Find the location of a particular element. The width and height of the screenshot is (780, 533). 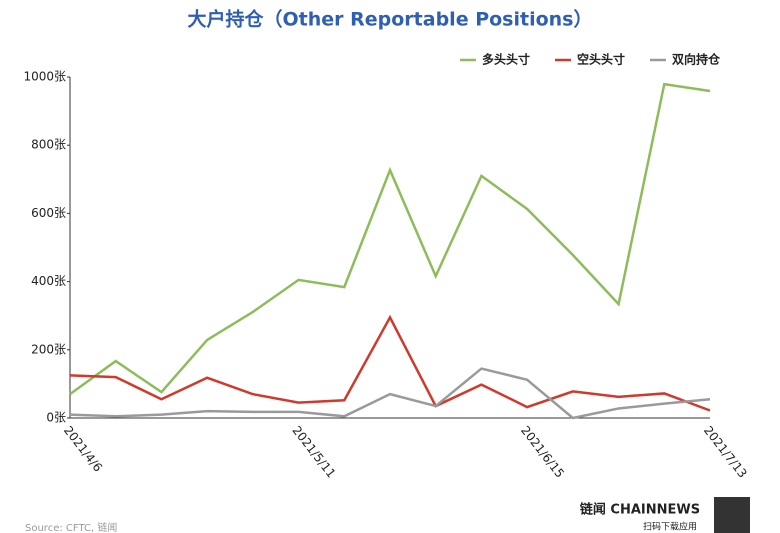

legend-label: 空头头寸 is located at coordinates (601, 59).